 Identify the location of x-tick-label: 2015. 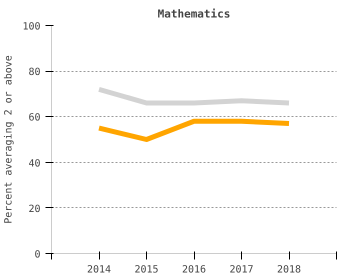
(146, 269).